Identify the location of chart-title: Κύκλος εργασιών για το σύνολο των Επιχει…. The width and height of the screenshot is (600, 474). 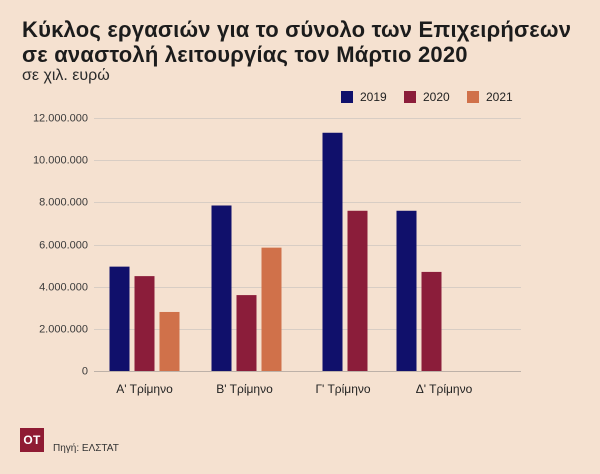
(297, 42).